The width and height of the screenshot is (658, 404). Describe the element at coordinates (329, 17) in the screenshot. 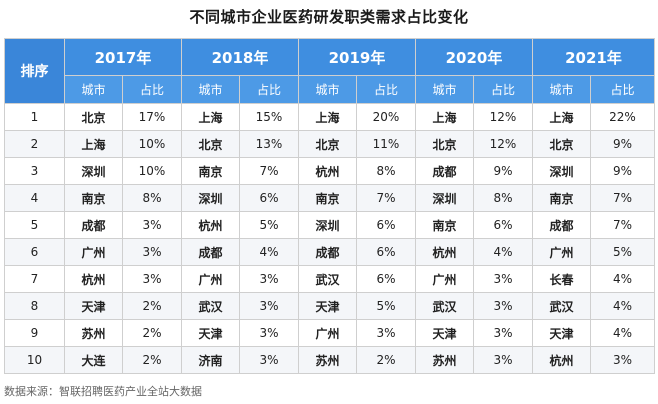

I see `table-title: 不同城市企业医药研发职类需求占比变化` at that location.